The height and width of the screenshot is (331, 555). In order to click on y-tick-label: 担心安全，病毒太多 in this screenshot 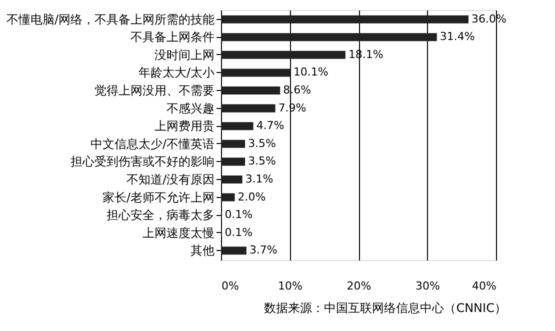, I will do `click(160, 215)`.